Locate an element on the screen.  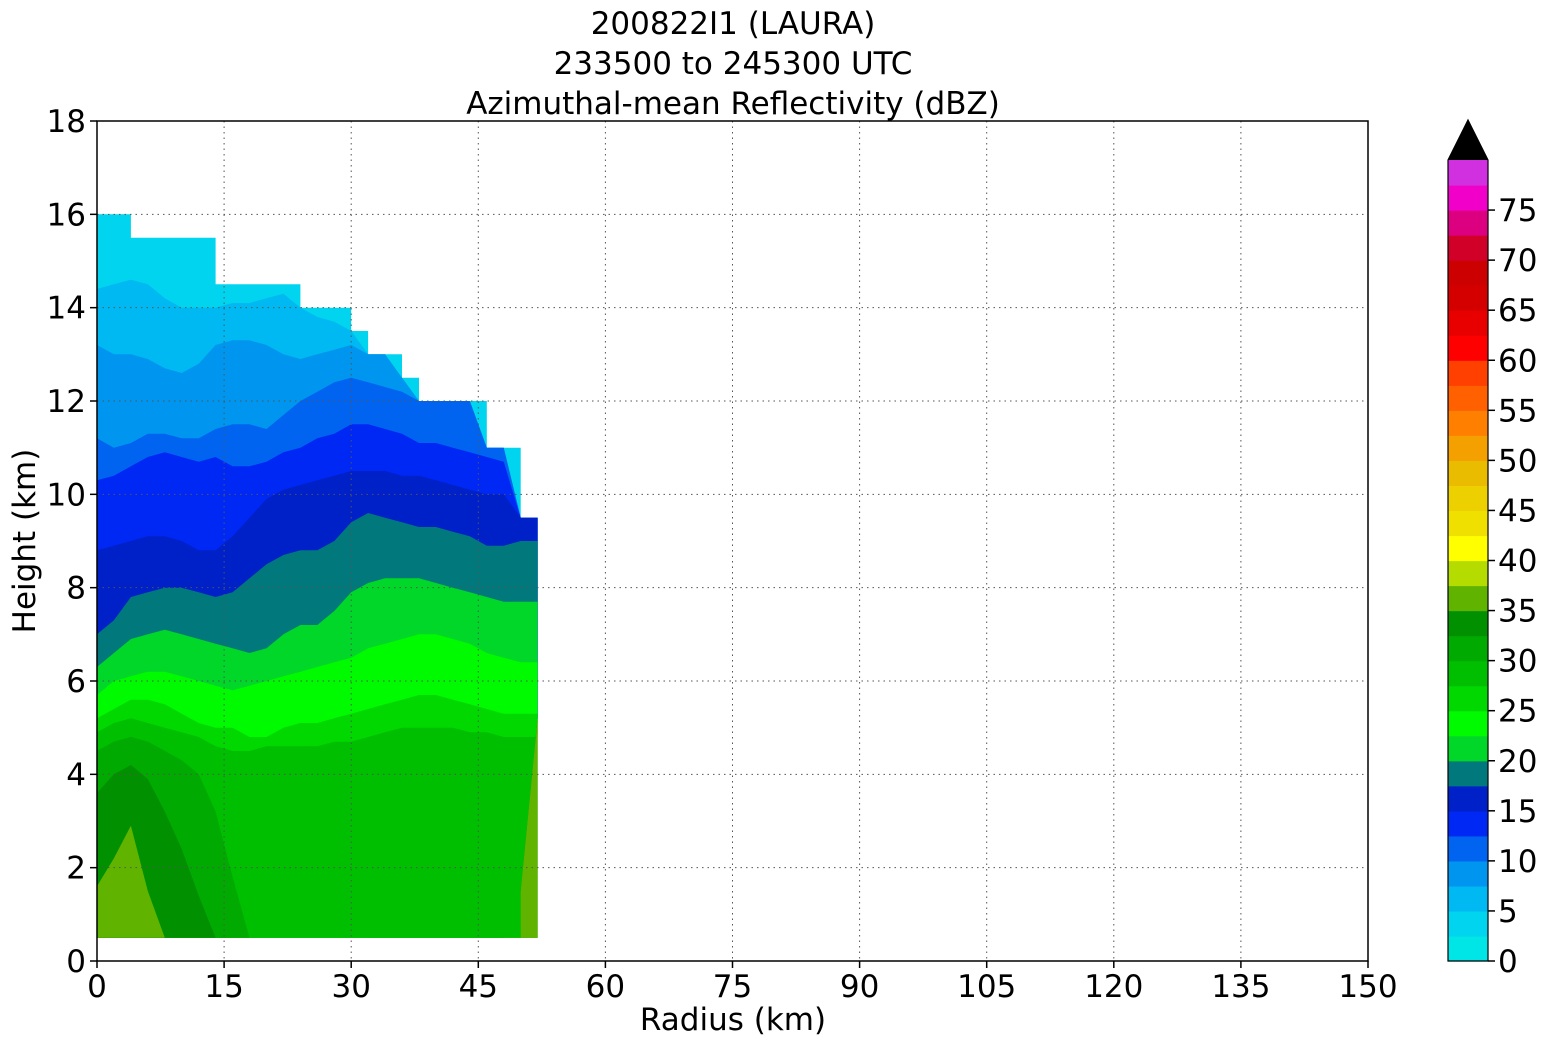
x-tick-label: 30 is located at coordinates (350, 987).